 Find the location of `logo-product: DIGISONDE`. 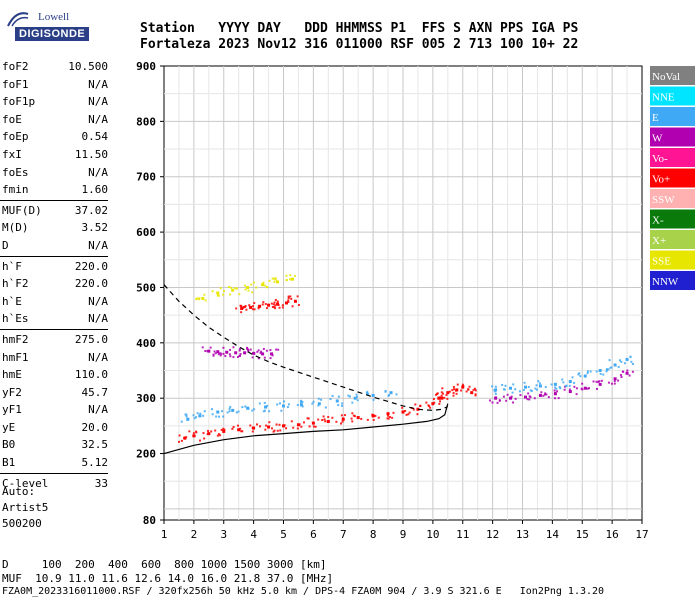

logo-product: DIGISONDE is located at coordinates (52, 34).